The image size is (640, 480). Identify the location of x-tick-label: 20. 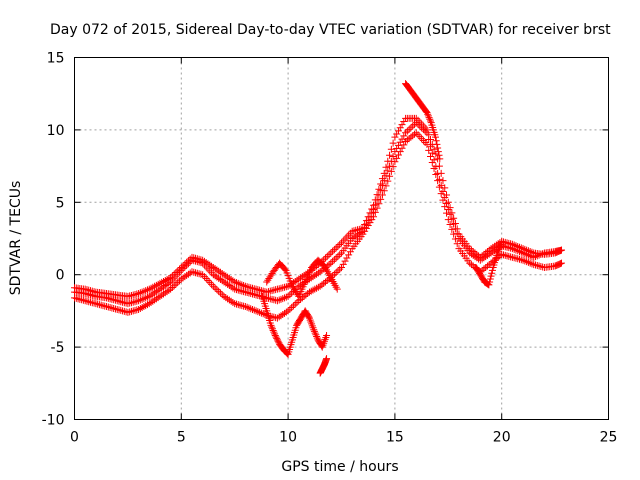
(502, 438).